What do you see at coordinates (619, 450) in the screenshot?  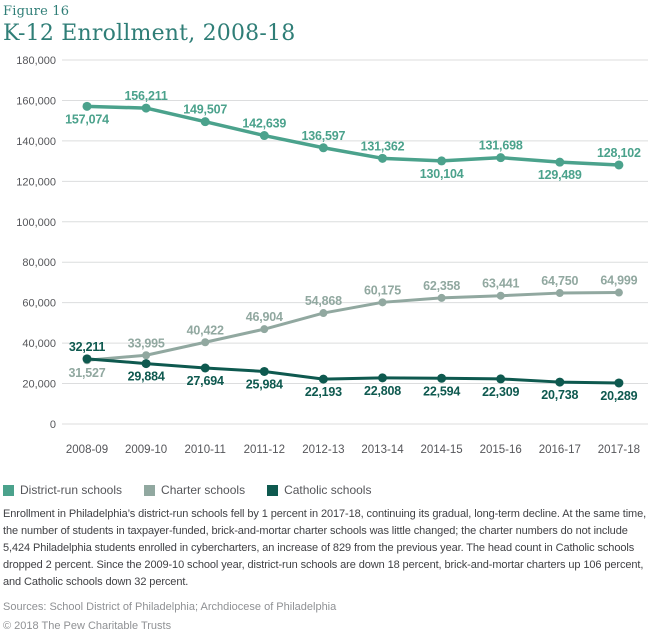 I see `x-axis-tick-label: 2017-18` at bounding box center [619, 450].